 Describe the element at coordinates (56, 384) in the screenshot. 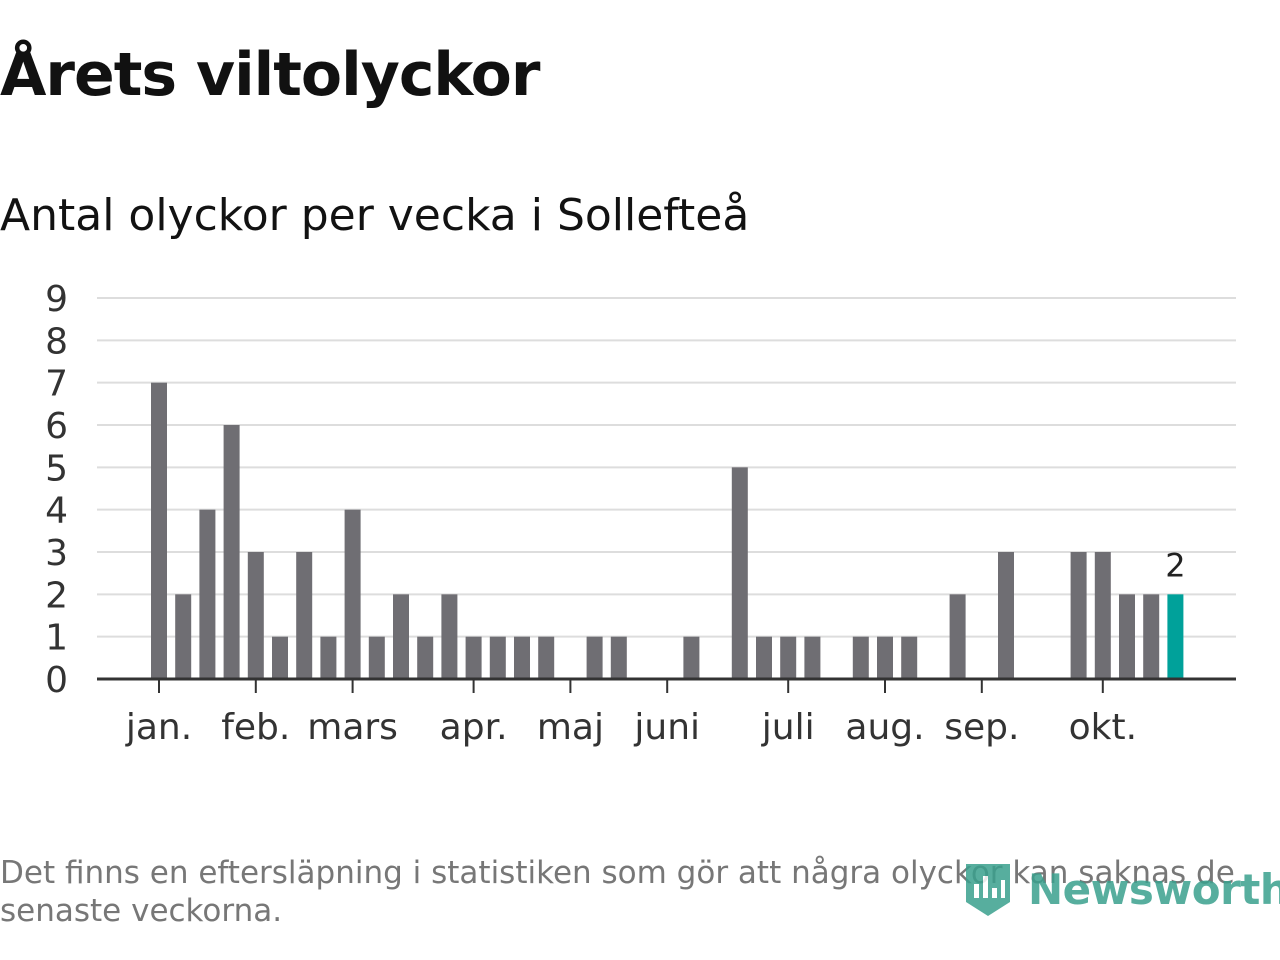

I see `y-tick-label: 7` at that location.